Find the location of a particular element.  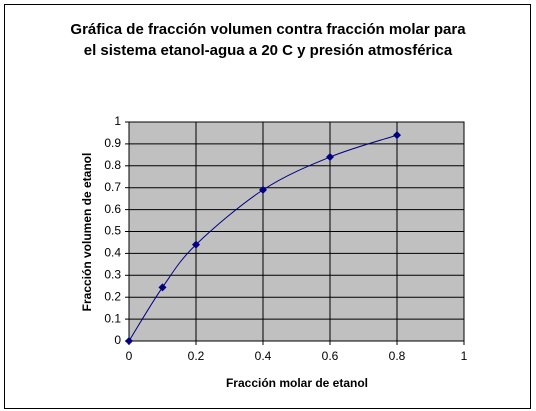

y-tick-label: 0.9 is located at coordinates (112, 143).